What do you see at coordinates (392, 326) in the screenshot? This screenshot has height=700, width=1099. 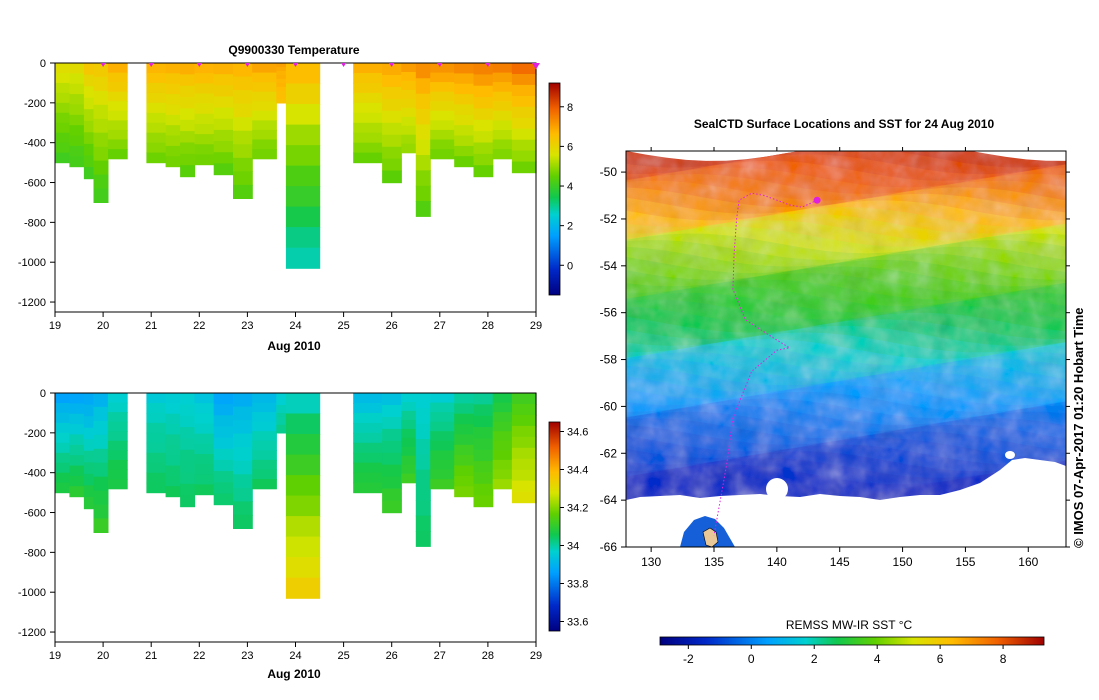 I see `x-tick-label: 26` at bounding box center [392, 326].